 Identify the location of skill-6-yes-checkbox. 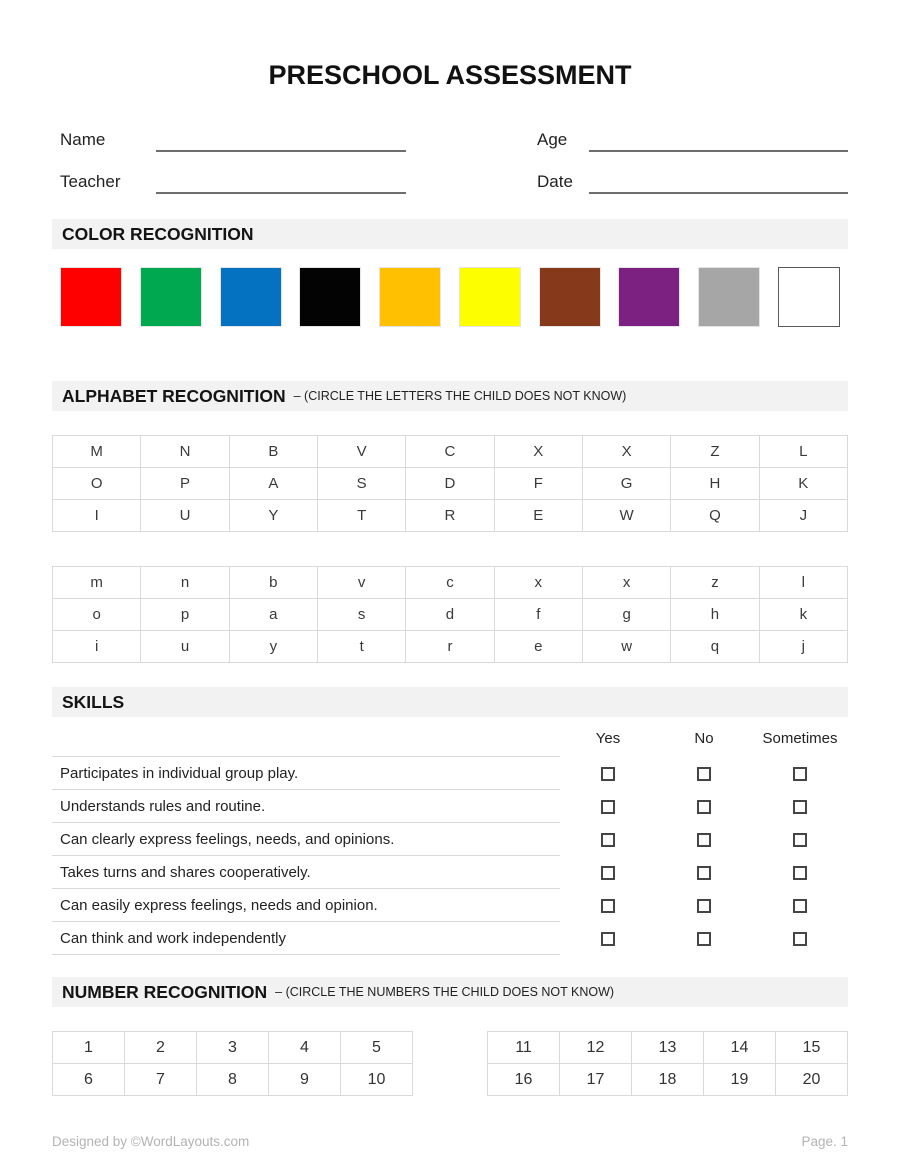
(608, 938).